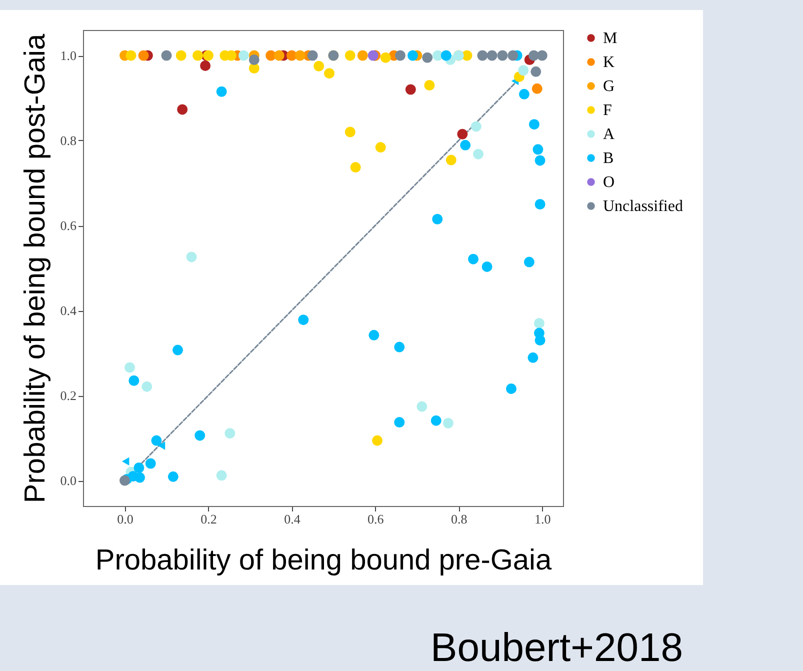 The height and width of the screenshot is (671, 803). What do you see at coordinates (643, 206) in the screenshot?
I see `legend-label: Unclassified` at bounding box center [643, 206].